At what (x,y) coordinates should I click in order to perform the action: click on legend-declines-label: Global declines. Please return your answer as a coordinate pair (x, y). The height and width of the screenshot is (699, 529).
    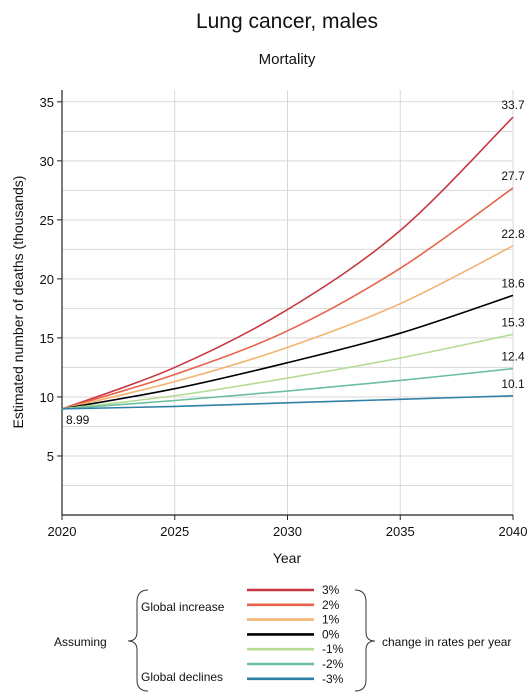
    Looking at the image, I should click on (182, 677).